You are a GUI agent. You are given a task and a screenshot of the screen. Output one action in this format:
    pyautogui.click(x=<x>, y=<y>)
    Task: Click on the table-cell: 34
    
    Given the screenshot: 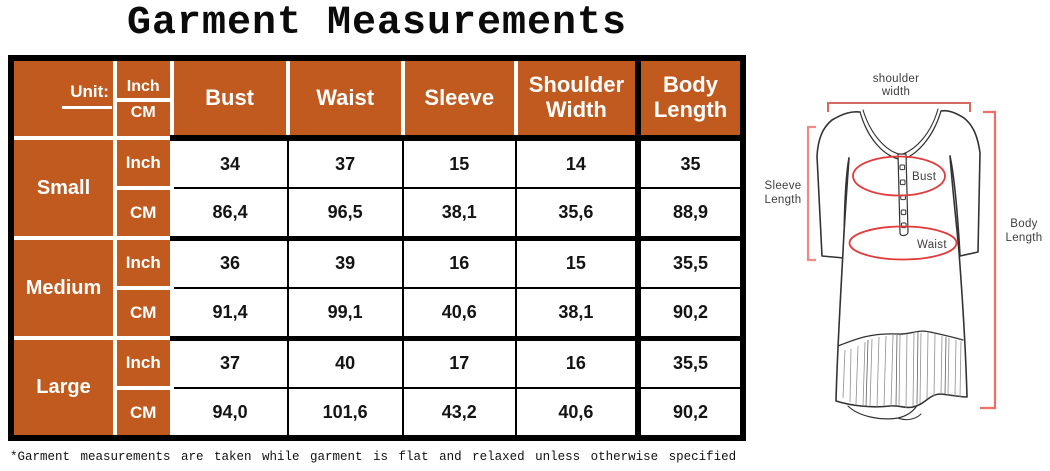 What is the action you would take?
    pyautogui.click(x=229, y=163)
    